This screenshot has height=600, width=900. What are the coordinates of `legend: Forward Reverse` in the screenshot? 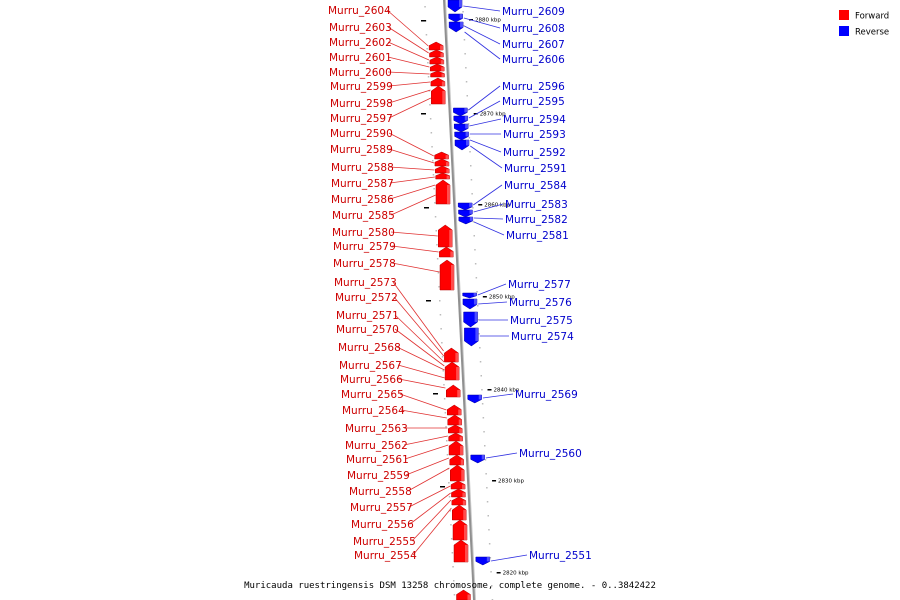 It's located at (864, 24).